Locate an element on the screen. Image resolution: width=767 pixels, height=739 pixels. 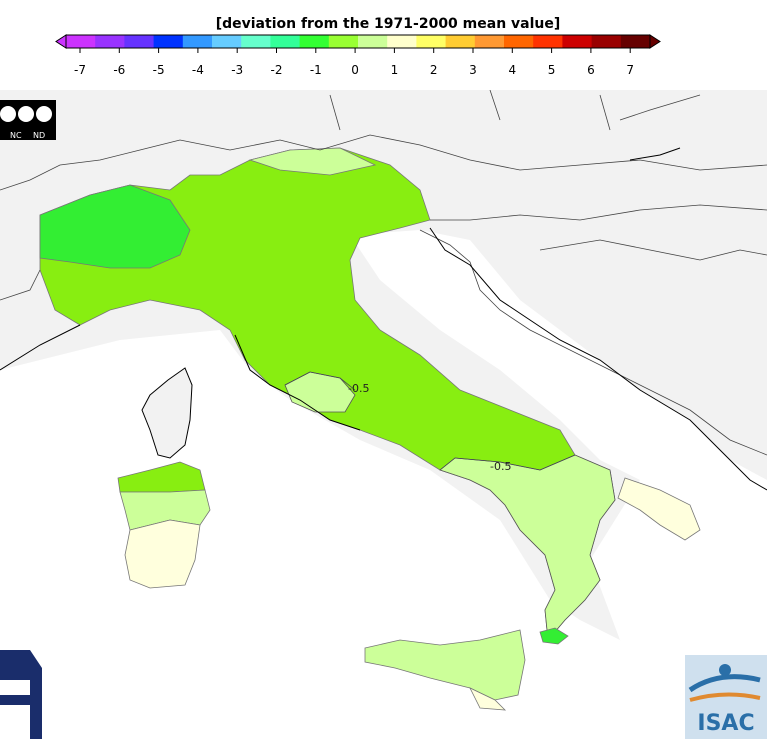
isac-logo: ISAC is located at coordinates (726, 697).